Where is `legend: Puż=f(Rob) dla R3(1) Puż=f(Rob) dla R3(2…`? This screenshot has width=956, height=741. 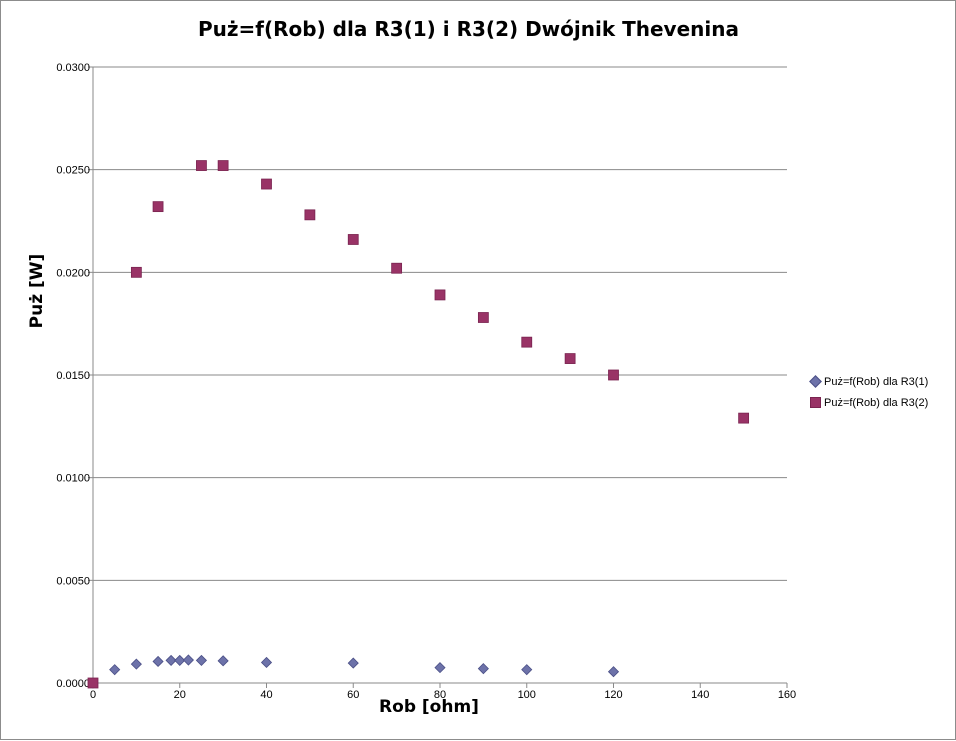
legend: Puż=f(Rob) dla R3(1) Puż=f(Rob) dla R3(2… is located at coordinates (868, 392).